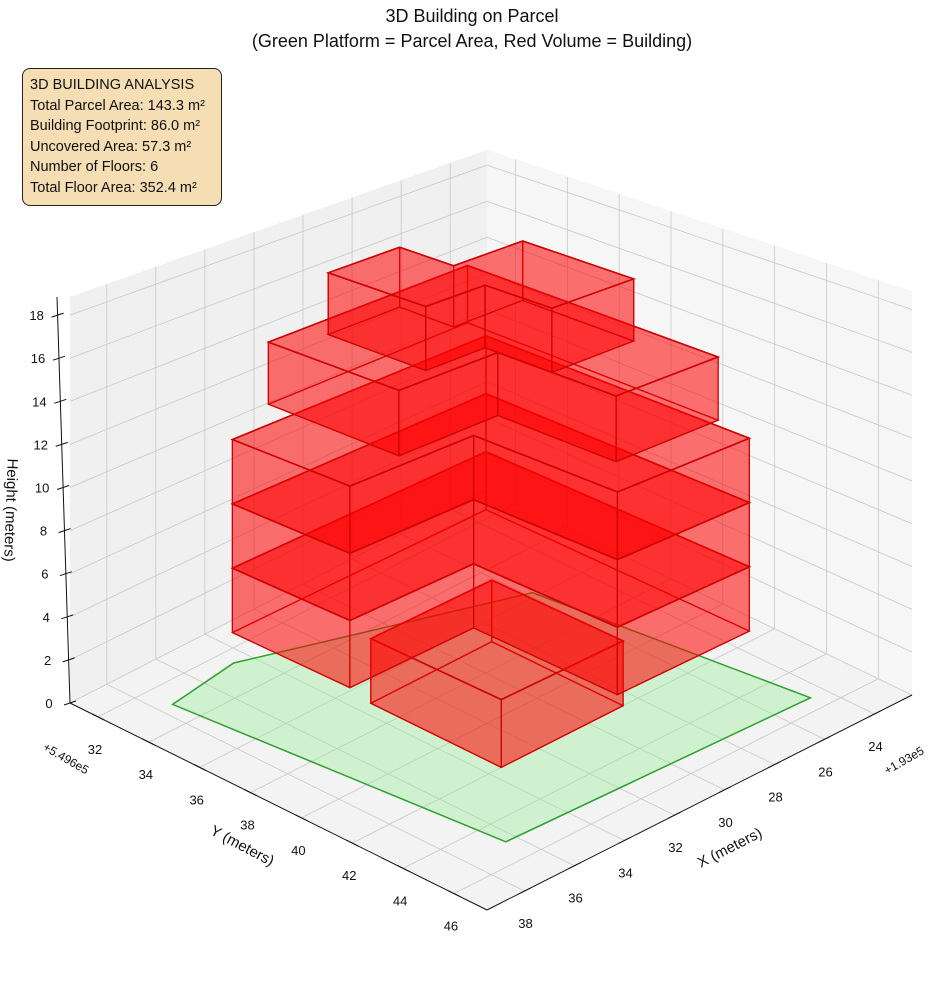 The width and height of the screenshot is (944, 992). I want to click on y-tick-label: 38, so click(247, 825).